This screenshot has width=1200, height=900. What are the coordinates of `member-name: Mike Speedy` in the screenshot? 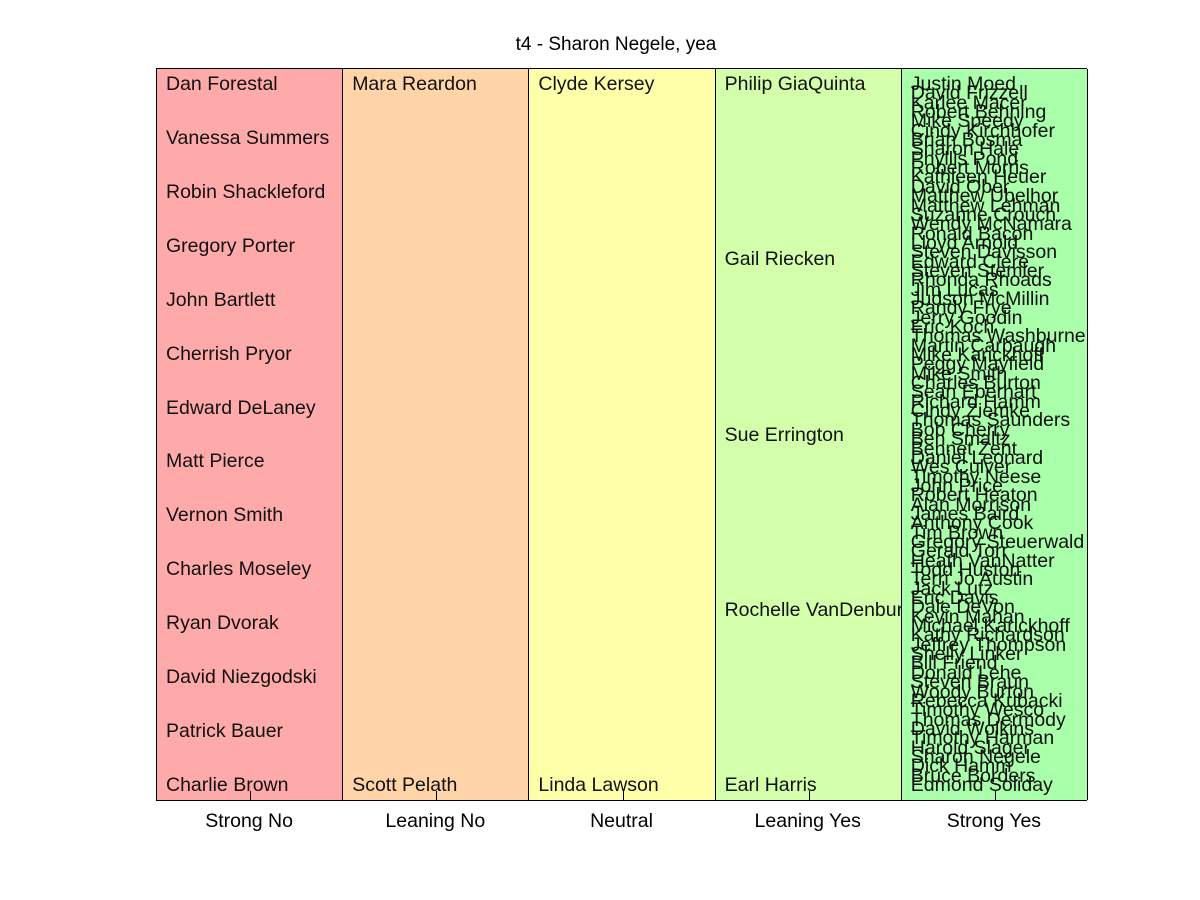 It's located at (967, 121).